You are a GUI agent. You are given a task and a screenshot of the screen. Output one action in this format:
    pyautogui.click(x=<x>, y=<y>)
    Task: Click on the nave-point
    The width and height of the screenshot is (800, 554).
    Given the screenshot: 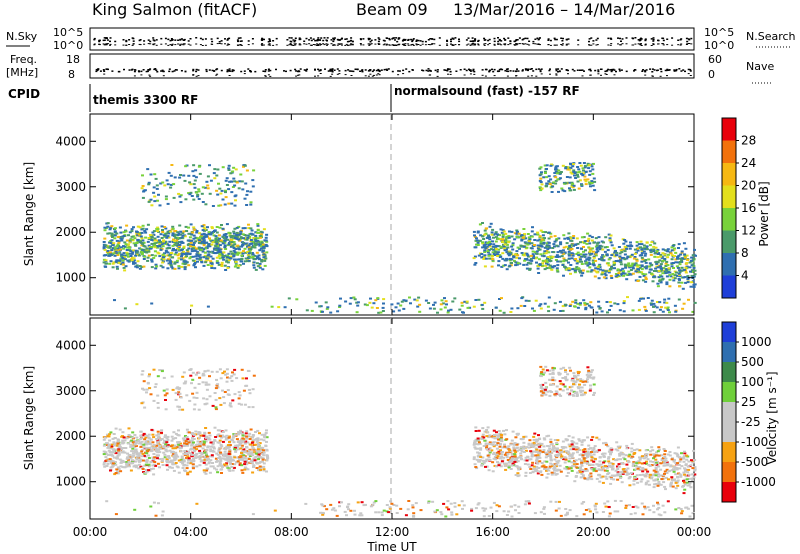 What is the action you would take?
    pyautogui.click(x=645, y=75)
    